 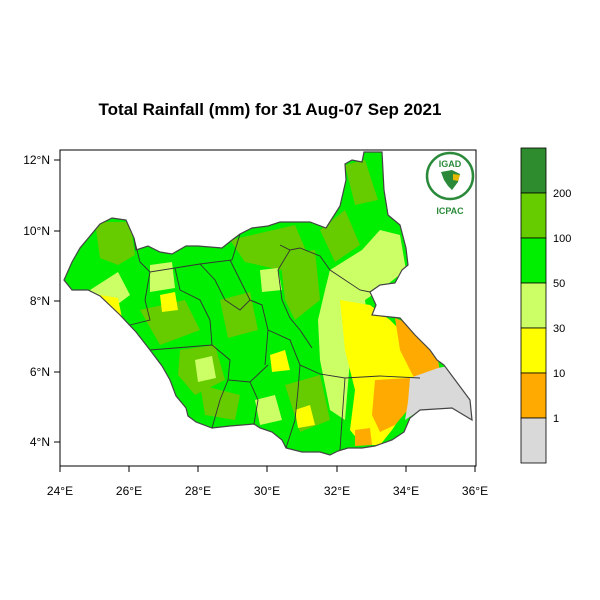 I want to click on legend-colorbar, so click(x=533, y=305).